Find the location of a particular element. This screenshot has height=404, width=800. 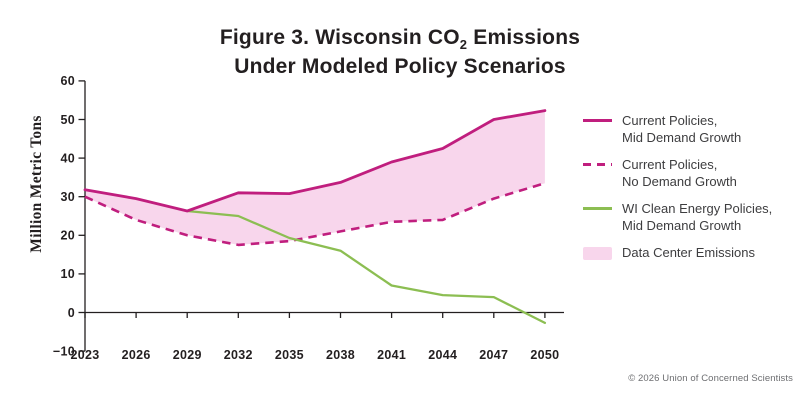

y-axis-title: Million Metric Tons is located at coordinates (36, 184).